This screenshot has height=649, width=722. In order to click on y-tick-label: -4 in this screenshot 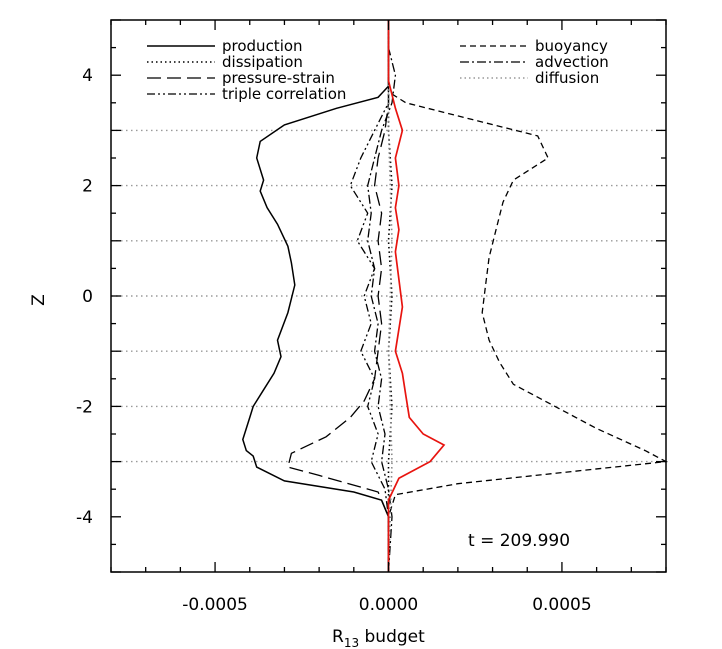, I will do `click(84, 518)`.